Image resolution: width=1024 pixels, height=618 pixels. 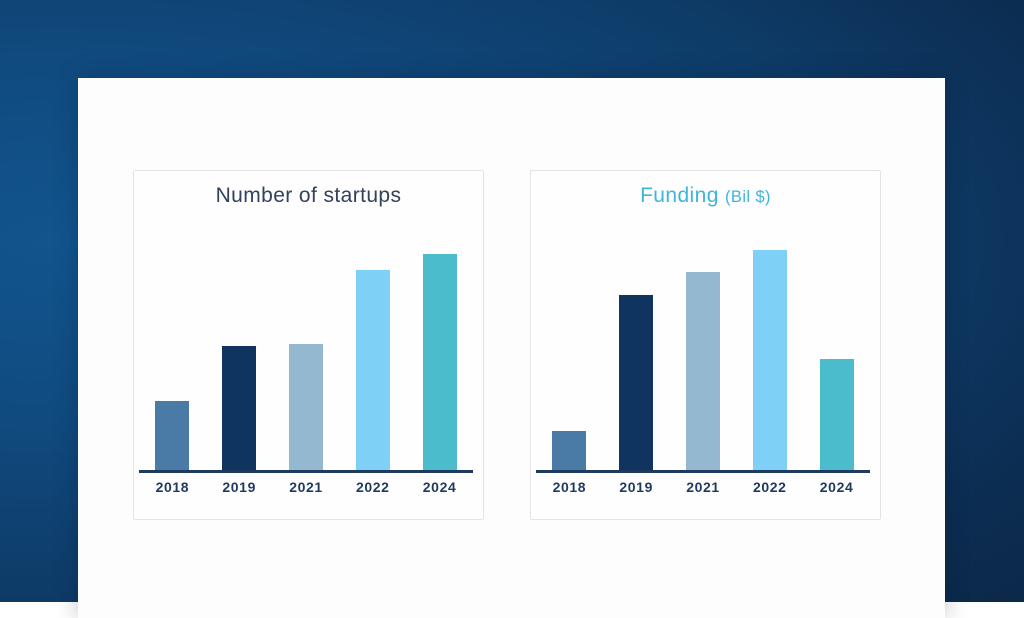 I want to click on chart-title-funding: Funding (Bil $), so click(x=705, y=196).